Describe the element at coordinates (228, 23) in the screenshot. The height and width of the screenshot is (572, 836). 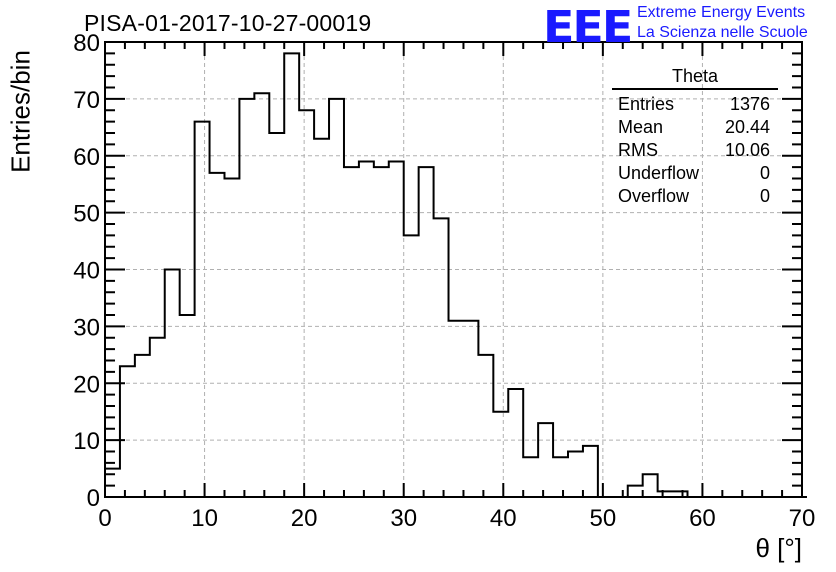
I see `chart-title: PISA-01-2017-10-27-00019` at that location.